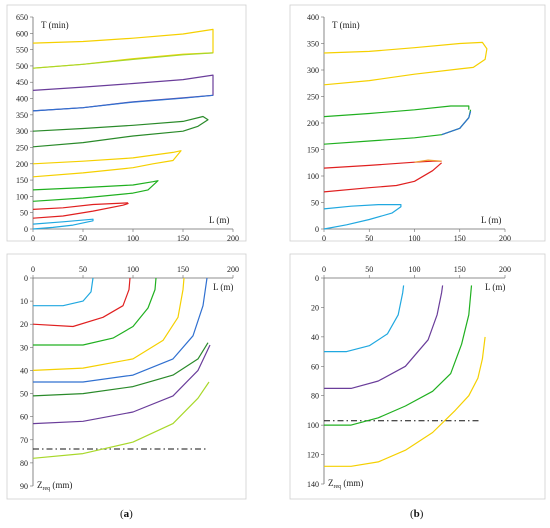 The height and width of the screenshot is (528, 550). Describe the element at coordinates (315, 307) in the screenshot. I see `y-tick-label: 20` at that location.